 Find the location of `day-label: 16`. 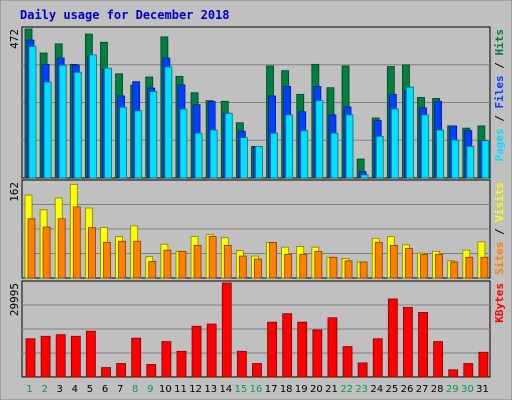

day-label: 16 is located at coordinates (256, 389).